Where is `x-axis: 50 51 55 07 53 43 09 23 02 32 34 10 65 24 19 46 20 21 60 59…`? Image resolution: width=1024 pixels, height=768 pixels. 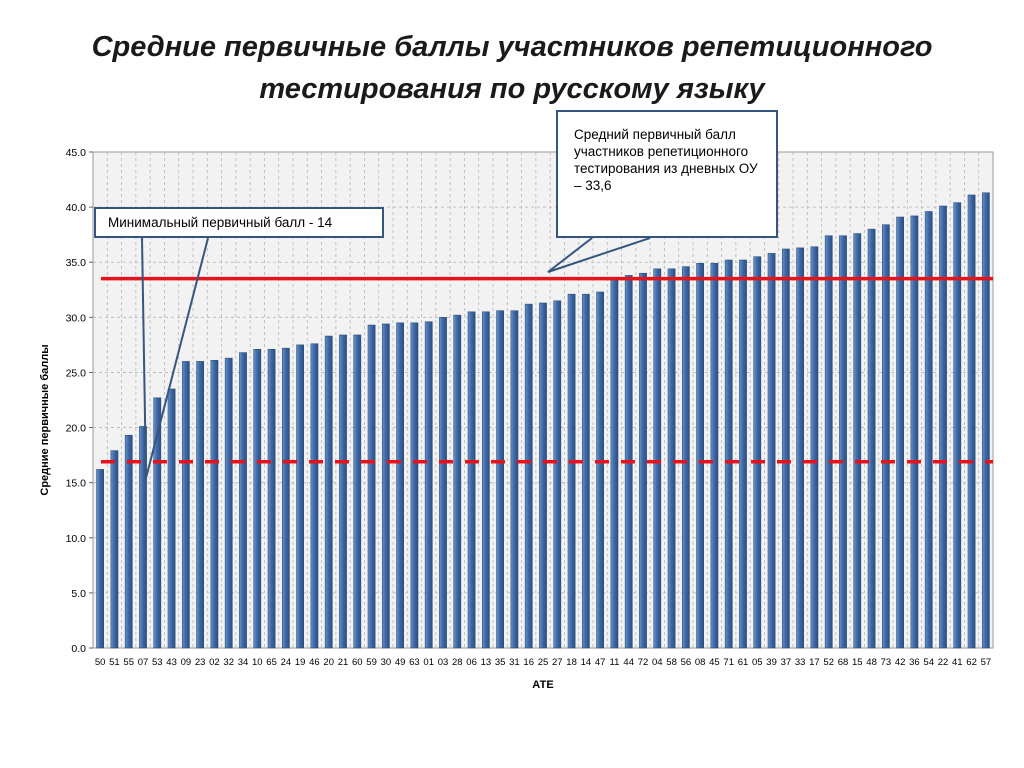 x-axis: 50 51 55 07 53 43 09 23 02 32 34 10 65 24 19 46 20 21 60 59… is located at coordinates (543, 662).